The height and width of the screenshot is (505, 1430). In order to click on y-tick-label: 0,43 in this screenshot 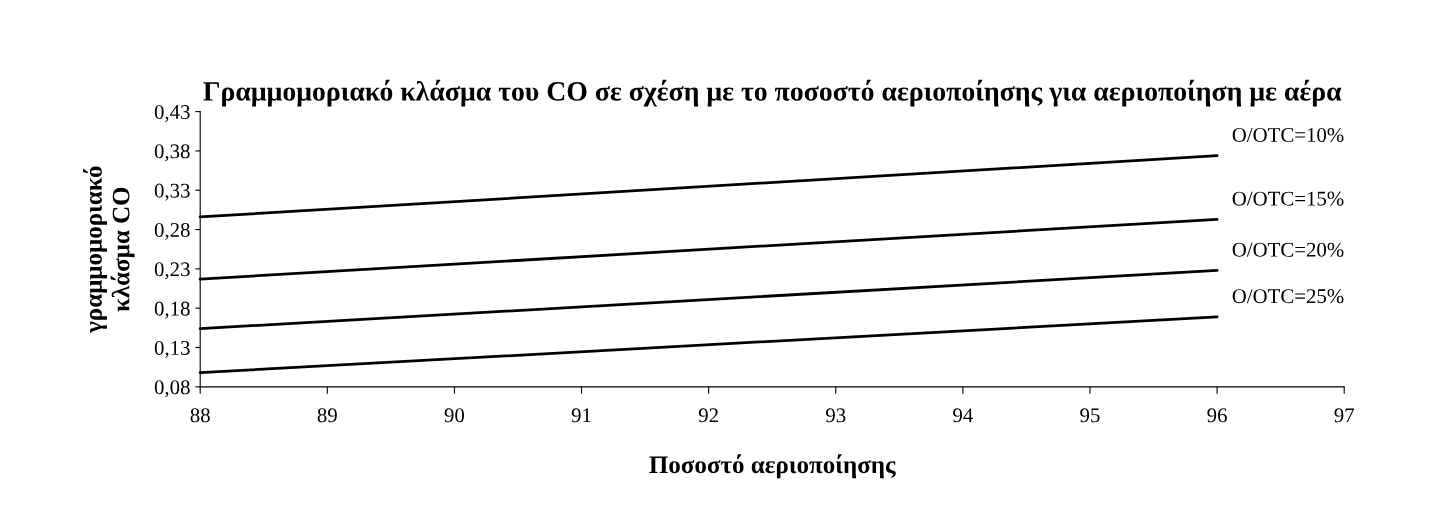, I will do `click(172, 113)`.